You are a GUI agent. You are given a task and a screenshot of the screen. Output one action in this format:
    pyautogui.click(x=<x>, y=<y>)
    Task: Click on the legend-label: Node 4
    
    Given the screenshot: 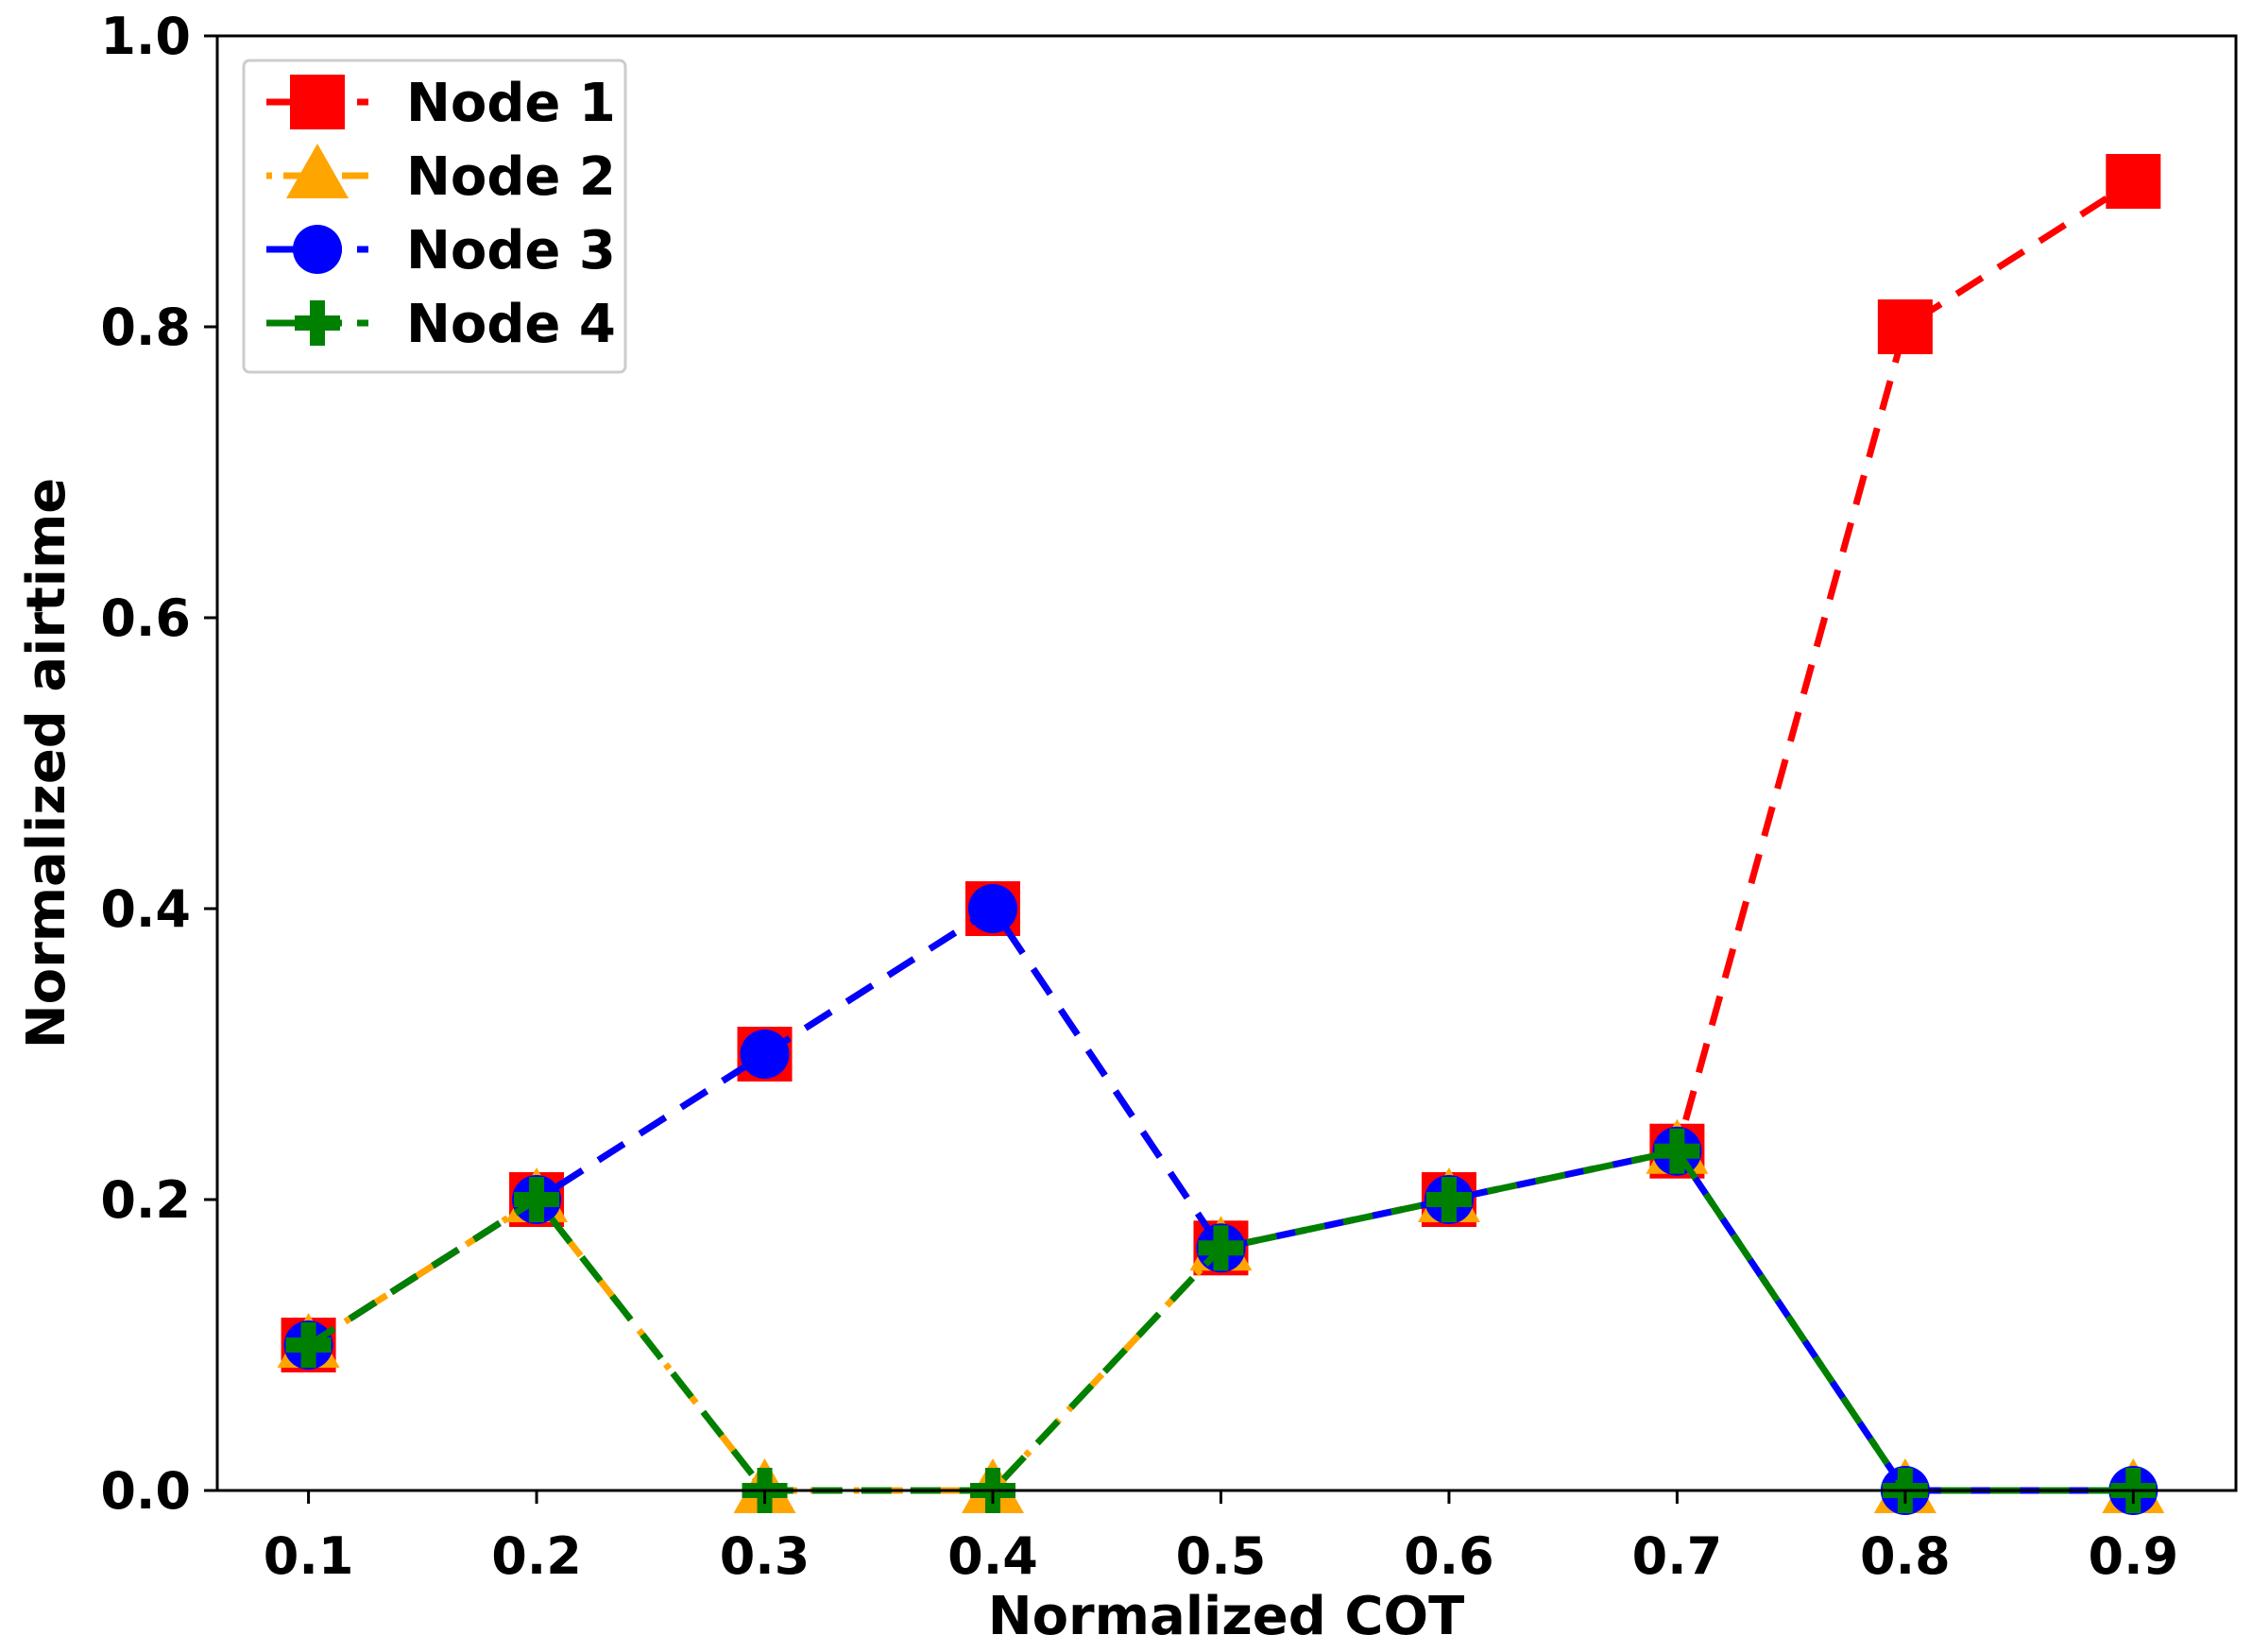 What is the action you would take?
    pyautogui.click(x=511, y=324)
    